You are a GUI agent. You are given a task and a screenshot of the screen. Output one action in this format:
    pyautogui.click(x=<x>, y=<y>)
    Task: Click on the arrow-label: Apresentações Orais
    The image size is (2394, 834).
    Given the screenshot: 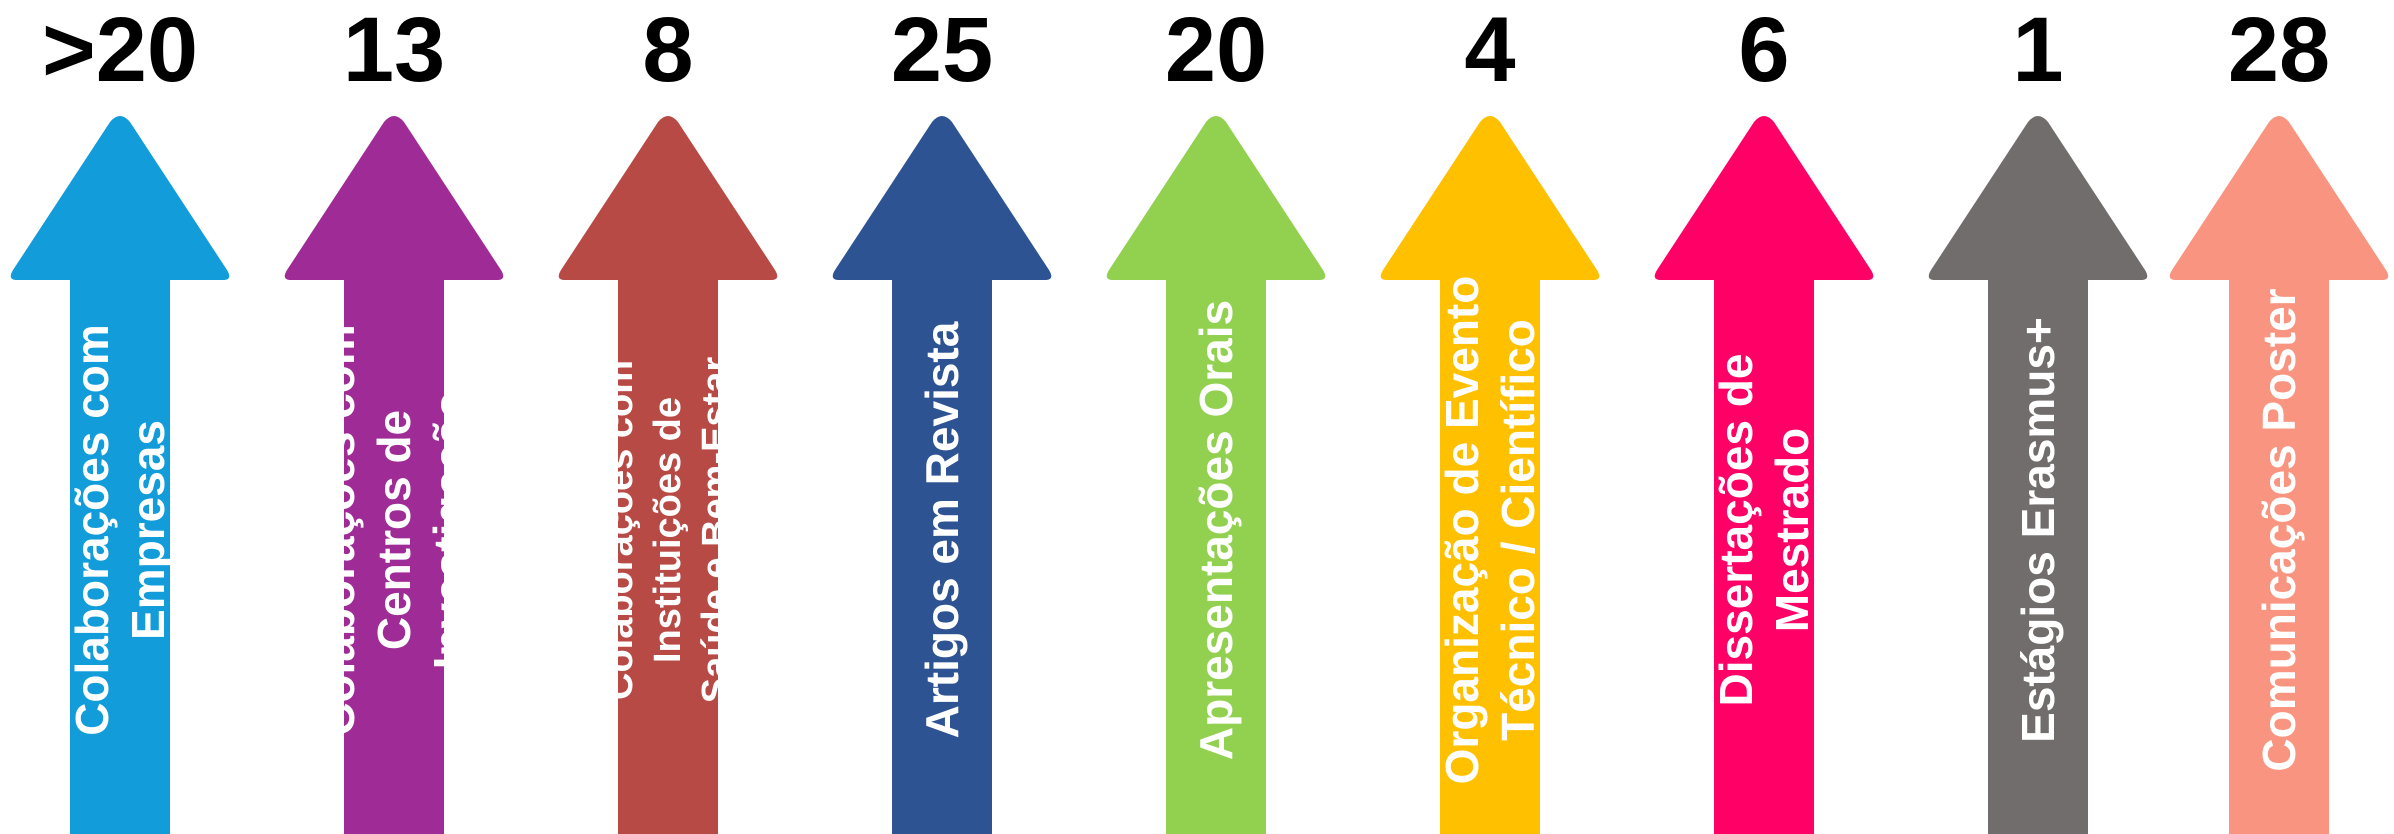 What is the action you would take?
    pyautogui.click(x=1216, y=530)
    